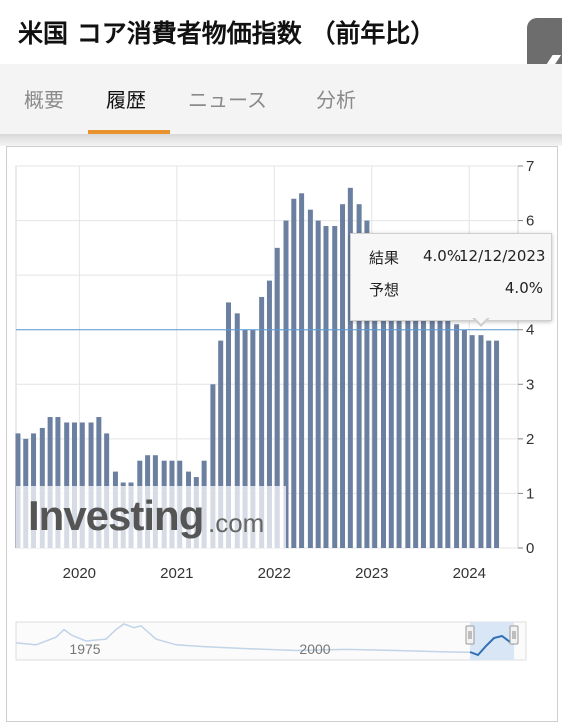 This screenshot has width=562, height=728. What do you see at coordinates (116, 515) in the screenshot?
I see `watermark-brand: Investing` at bounding box center [116, 515].